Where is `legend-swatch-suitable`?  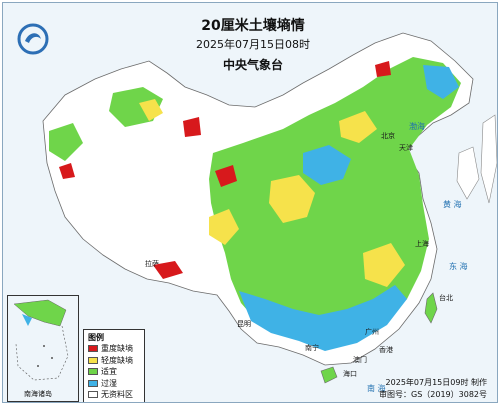
legend-swatch-suitable is located at coordinates (93, 372).